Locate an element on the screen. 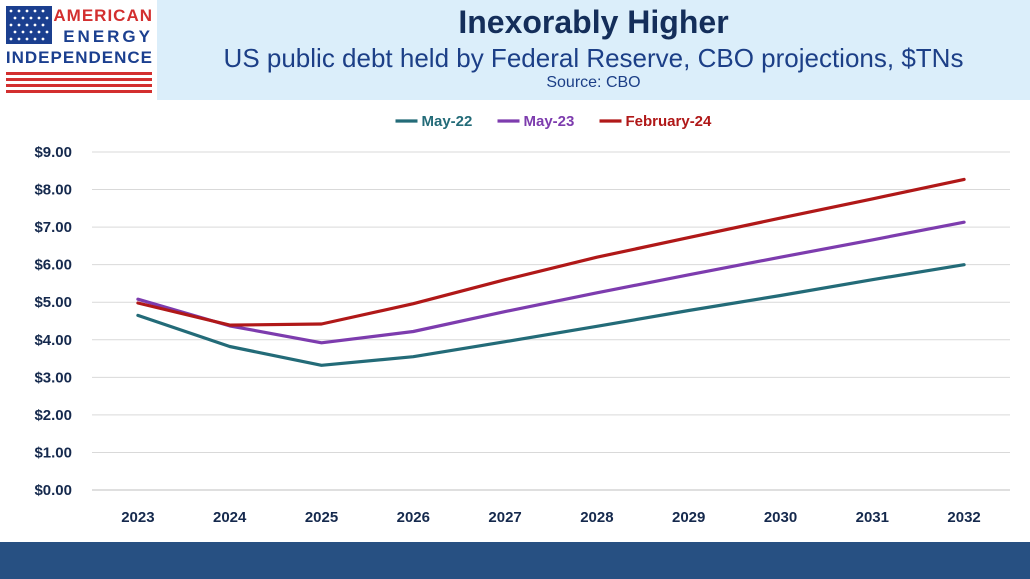  legend-label-february-24: February-24 is located at coordinates (669, 121).